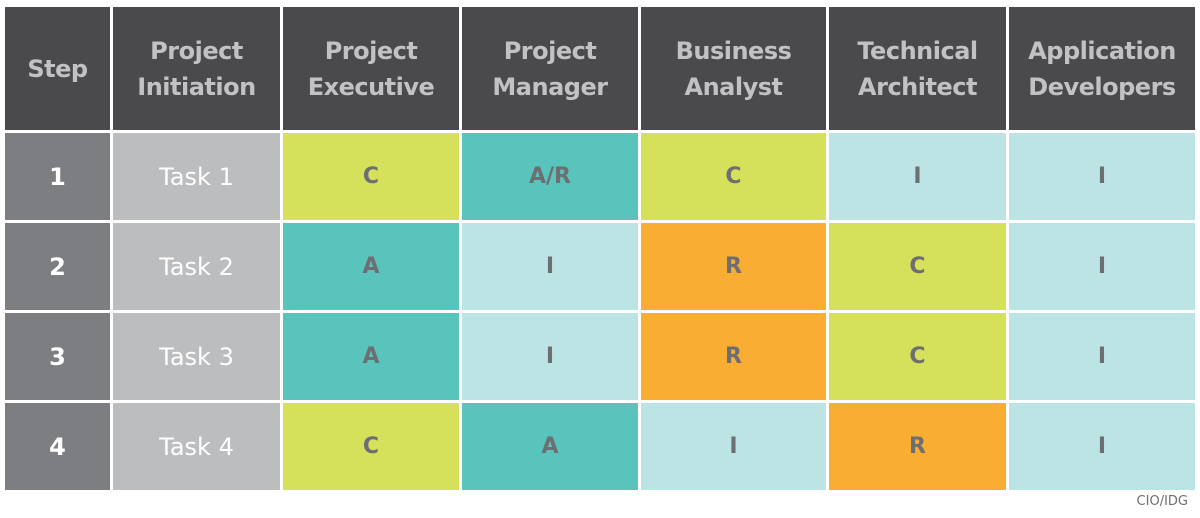 This screenshot has height=518, width=1200. I want to click on column-header: Project Initiation, so click(196, 68).